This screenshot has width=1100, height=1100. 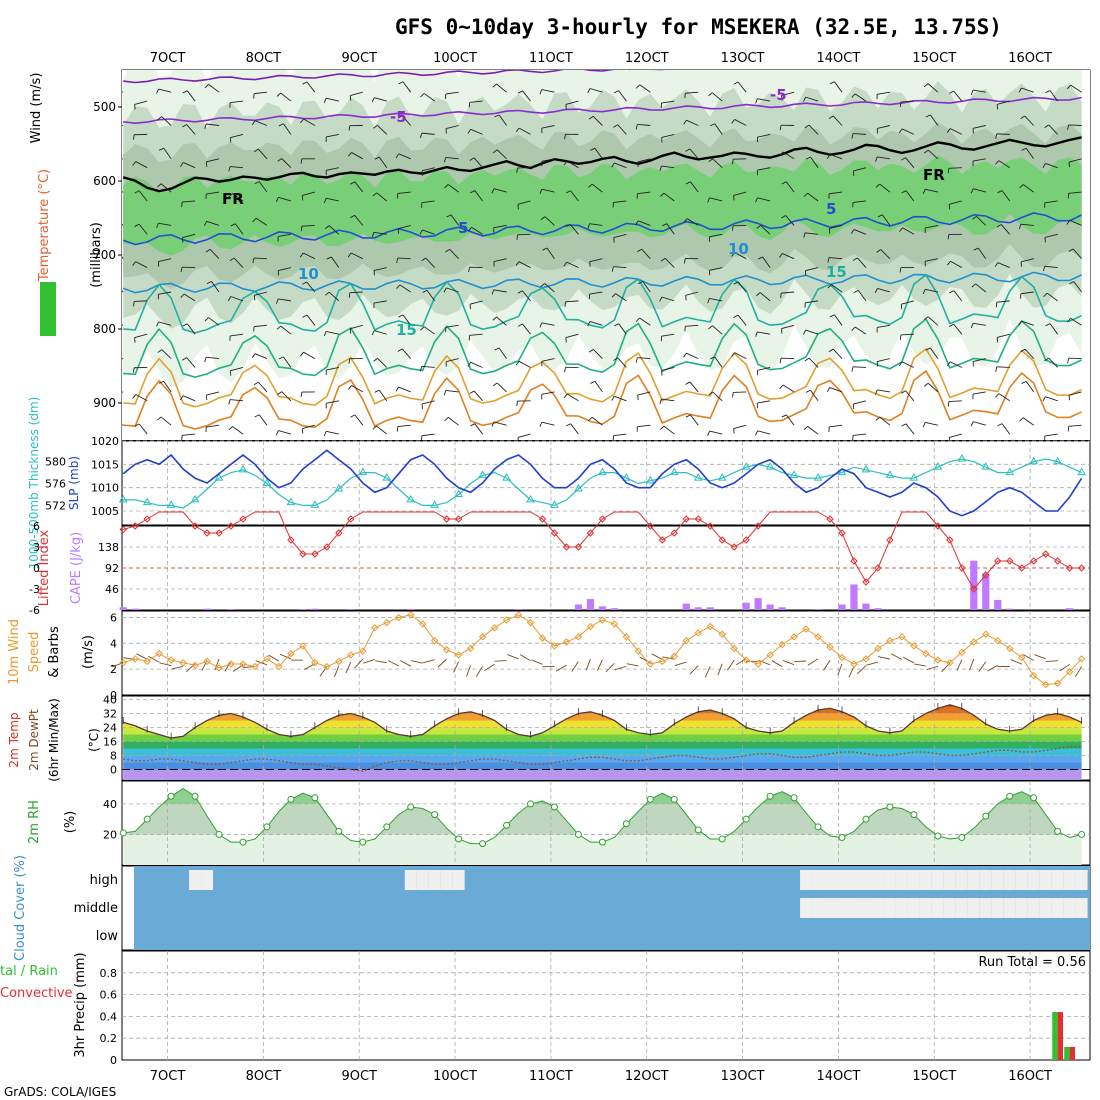 What do you see at coordinates (110, 700) in the screenshot?
I see `temp-tick-label: 40` at bounding box center [110, 700].